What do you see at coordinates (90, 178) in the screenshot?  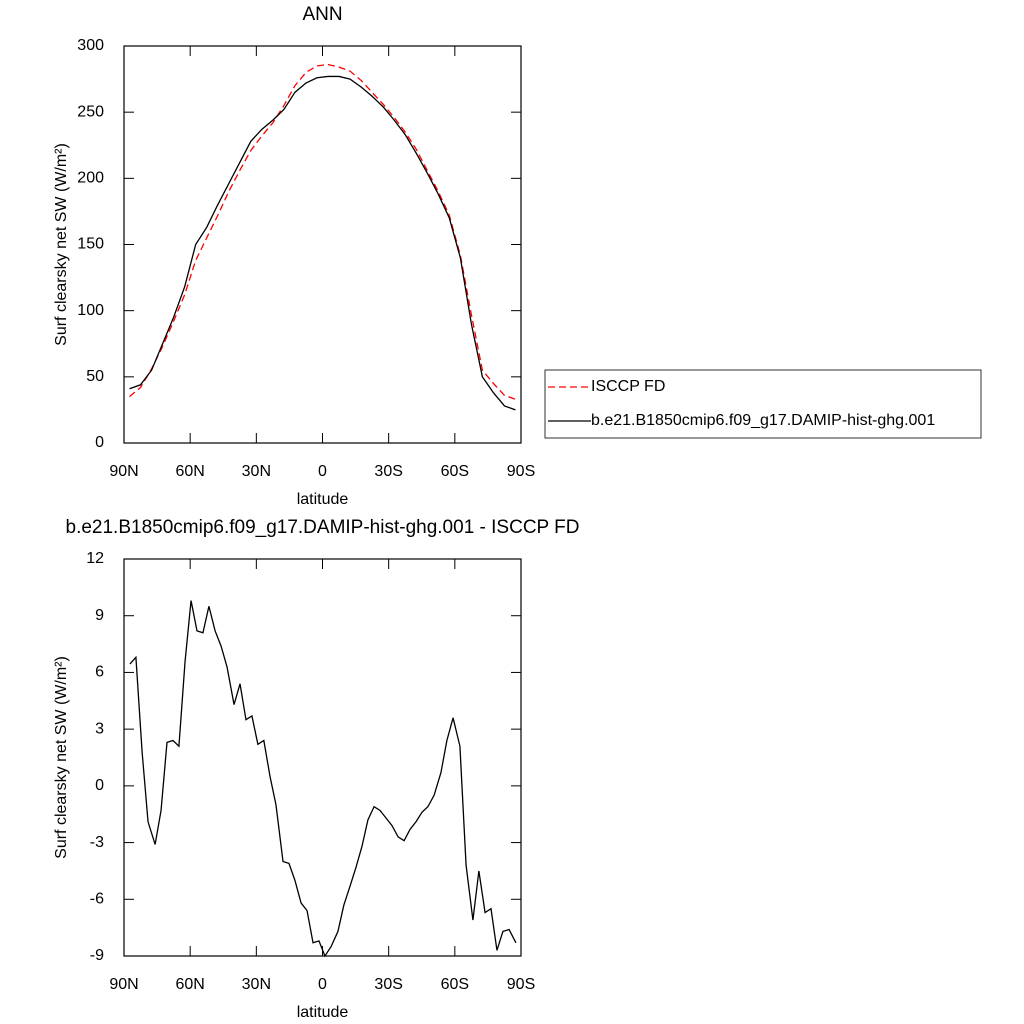 I see `y-tick-label: 200` at bounding box center [90, 178].